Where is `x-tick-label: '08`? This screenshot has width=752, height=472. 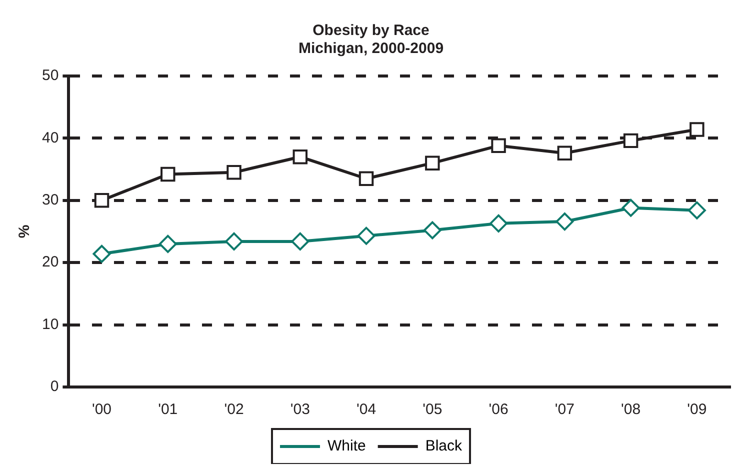 x-tick-label: '08 is located at coordinates (631, 409).